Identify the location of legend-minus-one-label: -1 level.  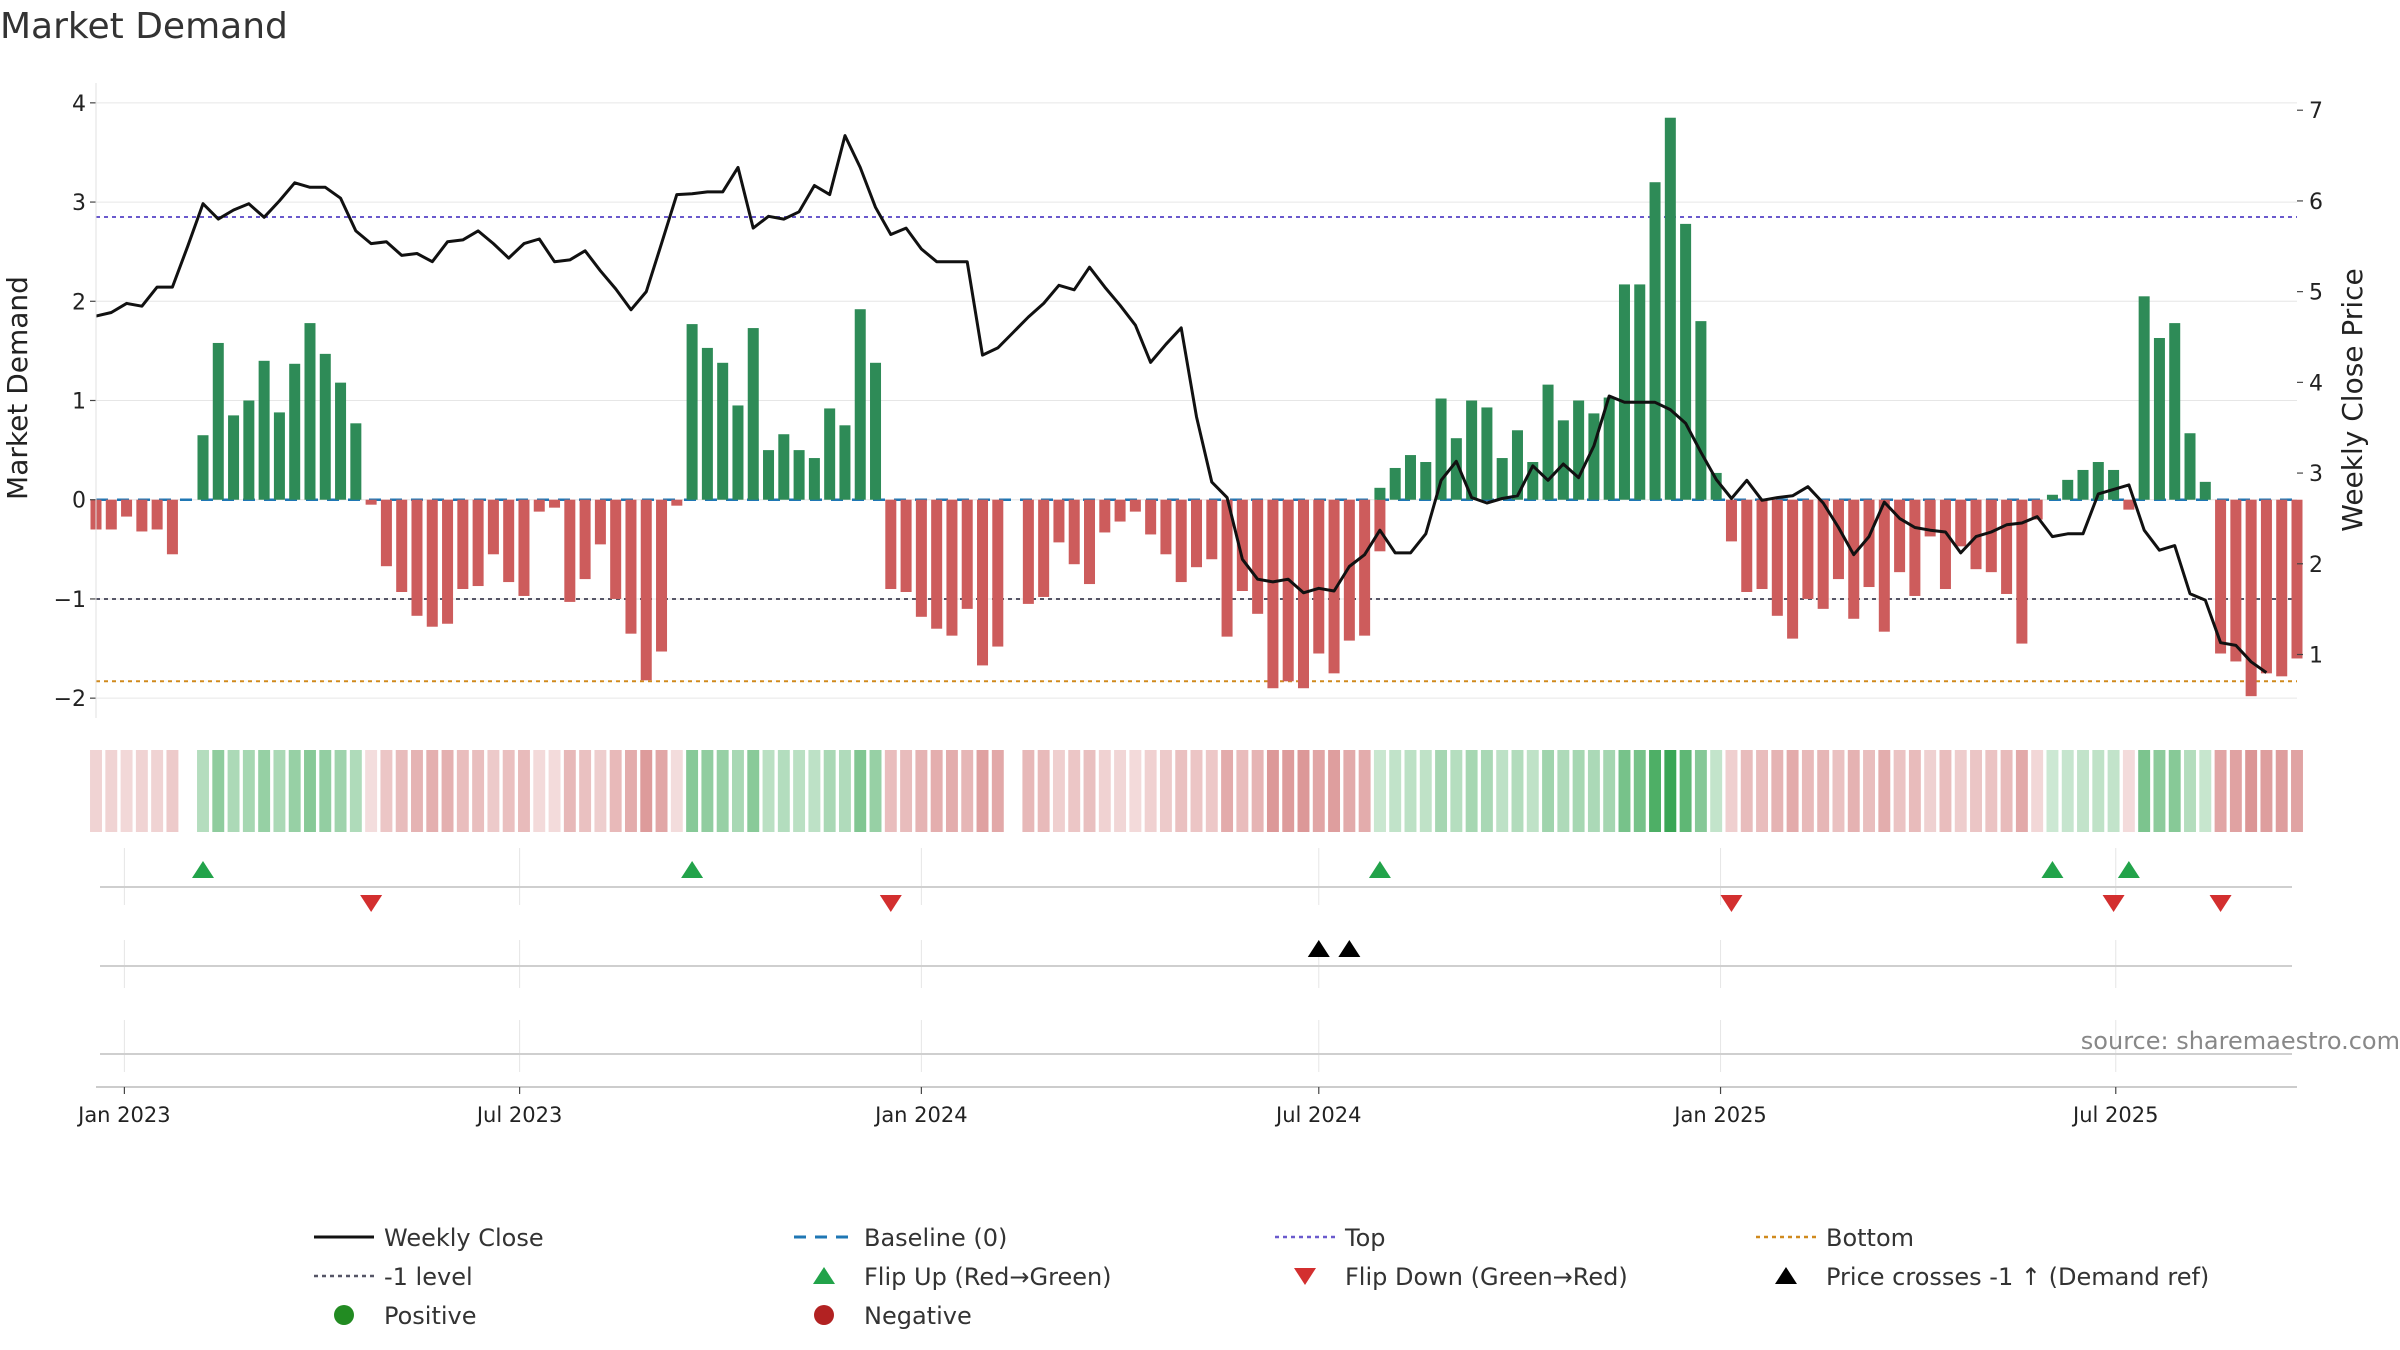
(428, 1277).